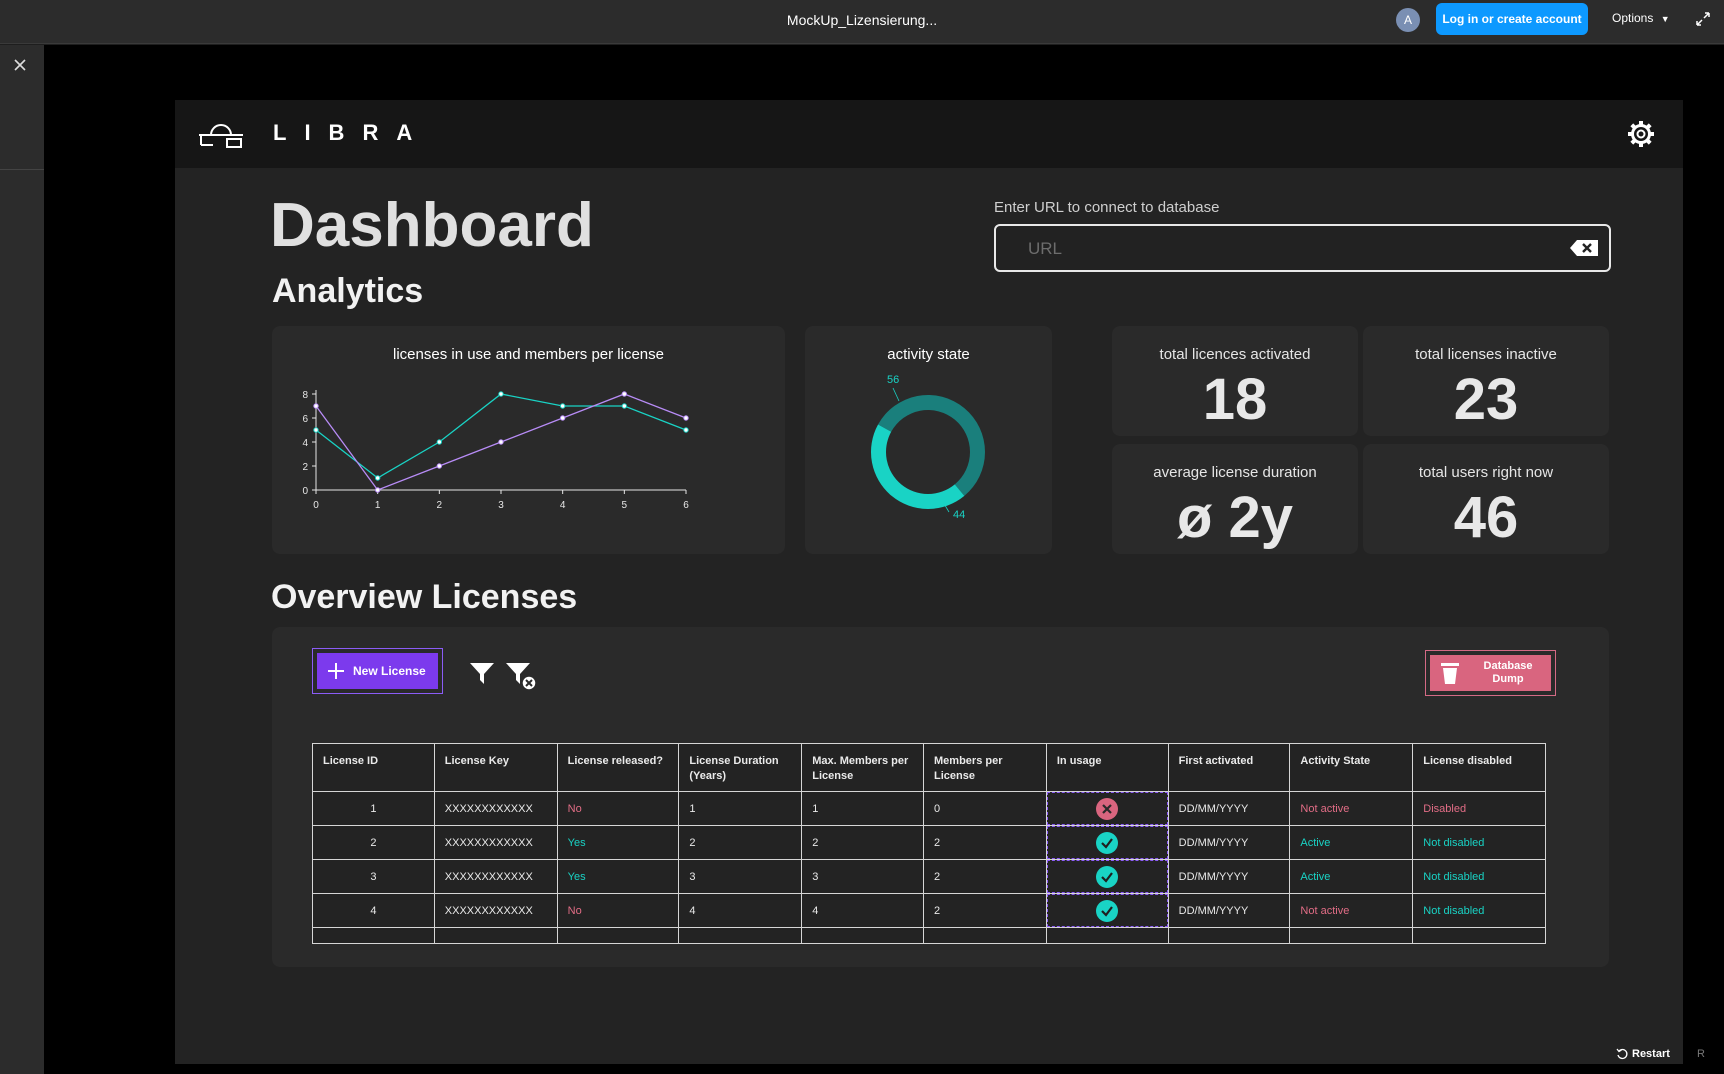 This screenshot has height=1074, width=1724. Describe the element at coordinates (440, 505) in the screenshot. I see `x-tick-label: 2` at that location.